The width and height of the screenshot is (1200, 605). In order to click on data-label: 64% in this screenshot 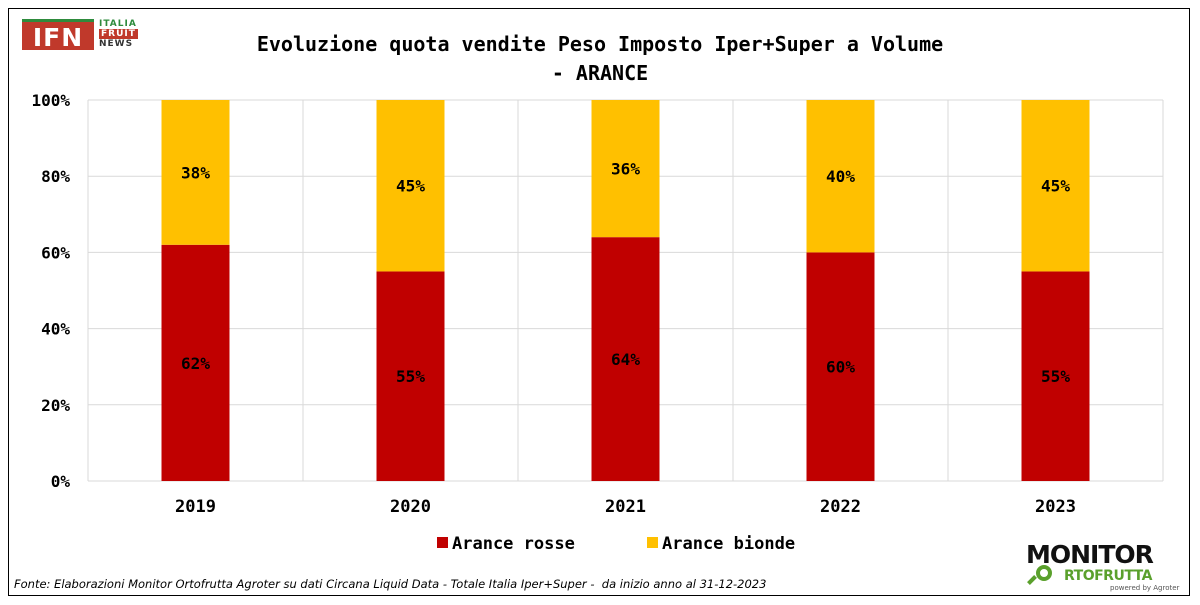, I will do `click(625, 359)`.